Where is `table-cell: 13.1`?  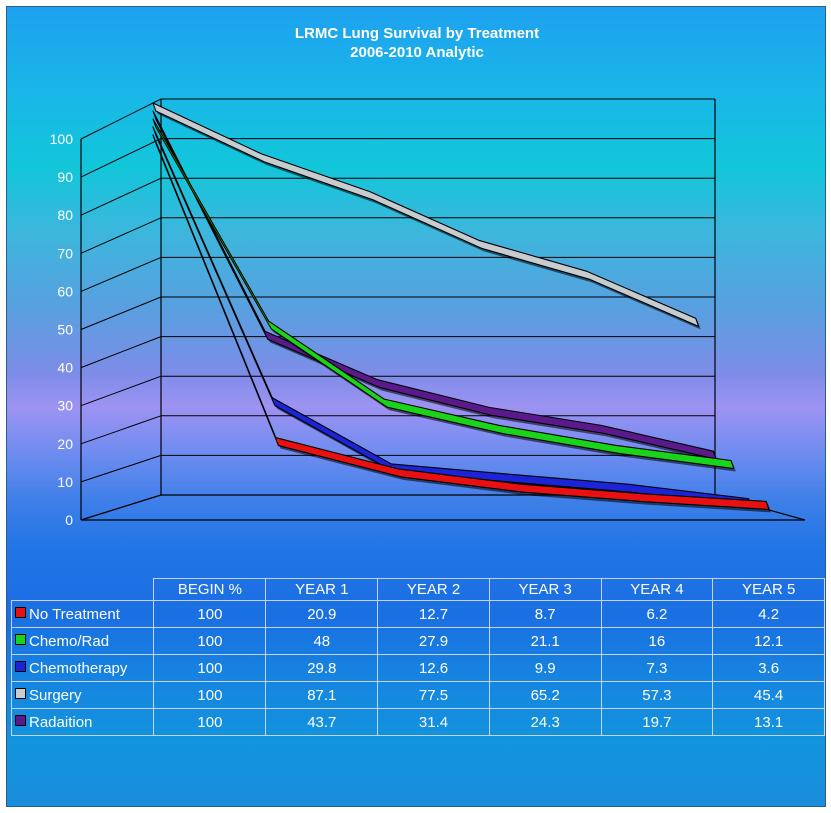
table-cell: 13.1 is located at coordinates (768, 722).